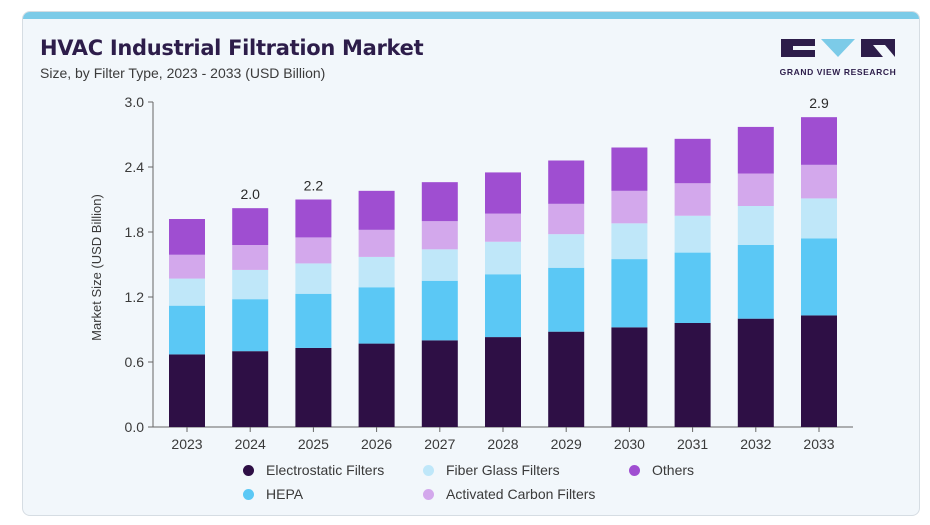 The height and width of the screenshot is (525, 930). I want to click on data-label: 2.2, so click(314, 186).